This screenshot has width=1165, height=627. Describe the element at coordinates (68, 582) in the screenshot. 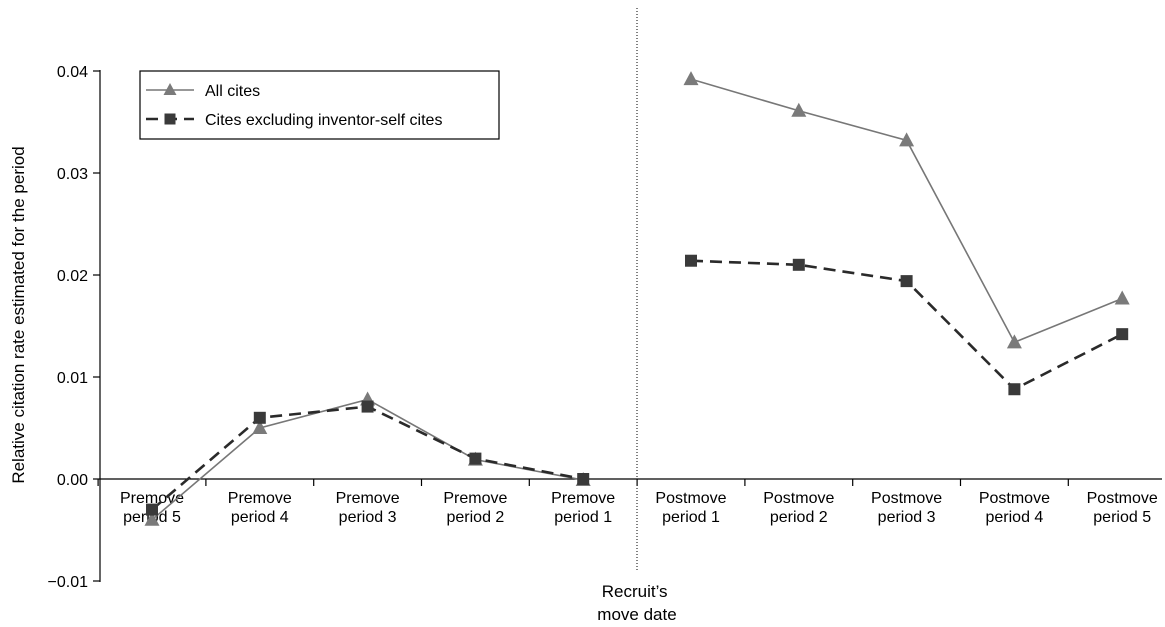

I see `y-tick-label: −0.01` at that location.